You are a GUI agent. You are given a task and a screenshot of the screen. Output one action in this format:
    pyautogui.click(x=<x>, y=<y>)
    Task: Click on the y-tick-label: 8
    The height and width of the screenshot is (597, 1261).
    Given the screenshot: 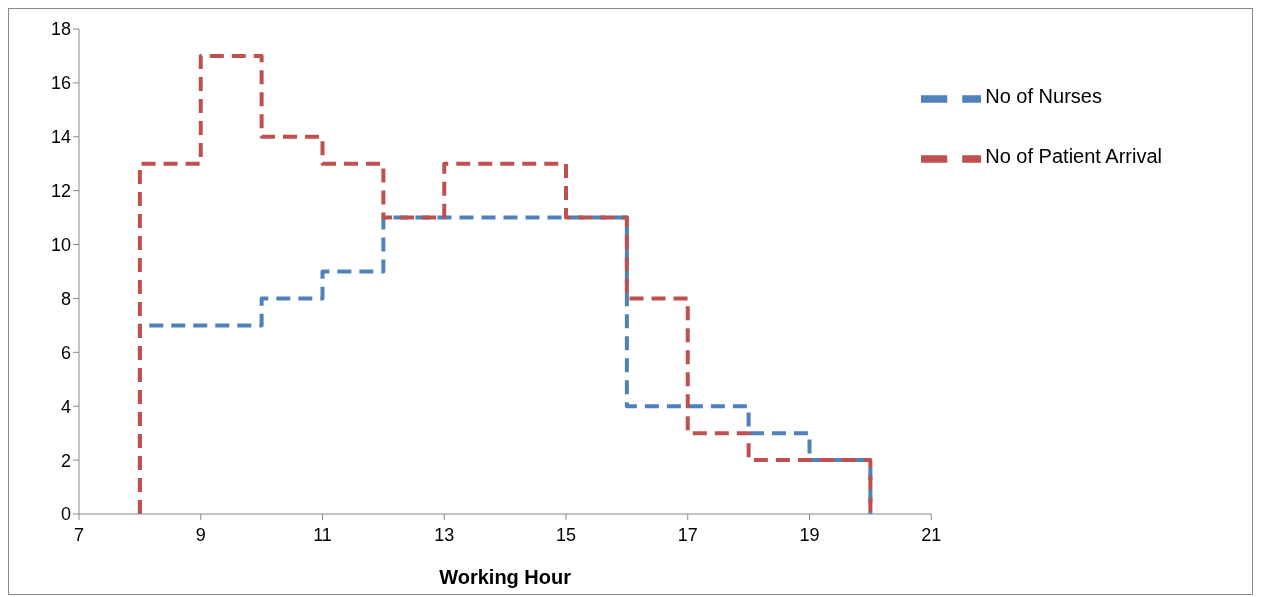 What is the action you would take?
    pyautogui.click(x=65, y=298)
    